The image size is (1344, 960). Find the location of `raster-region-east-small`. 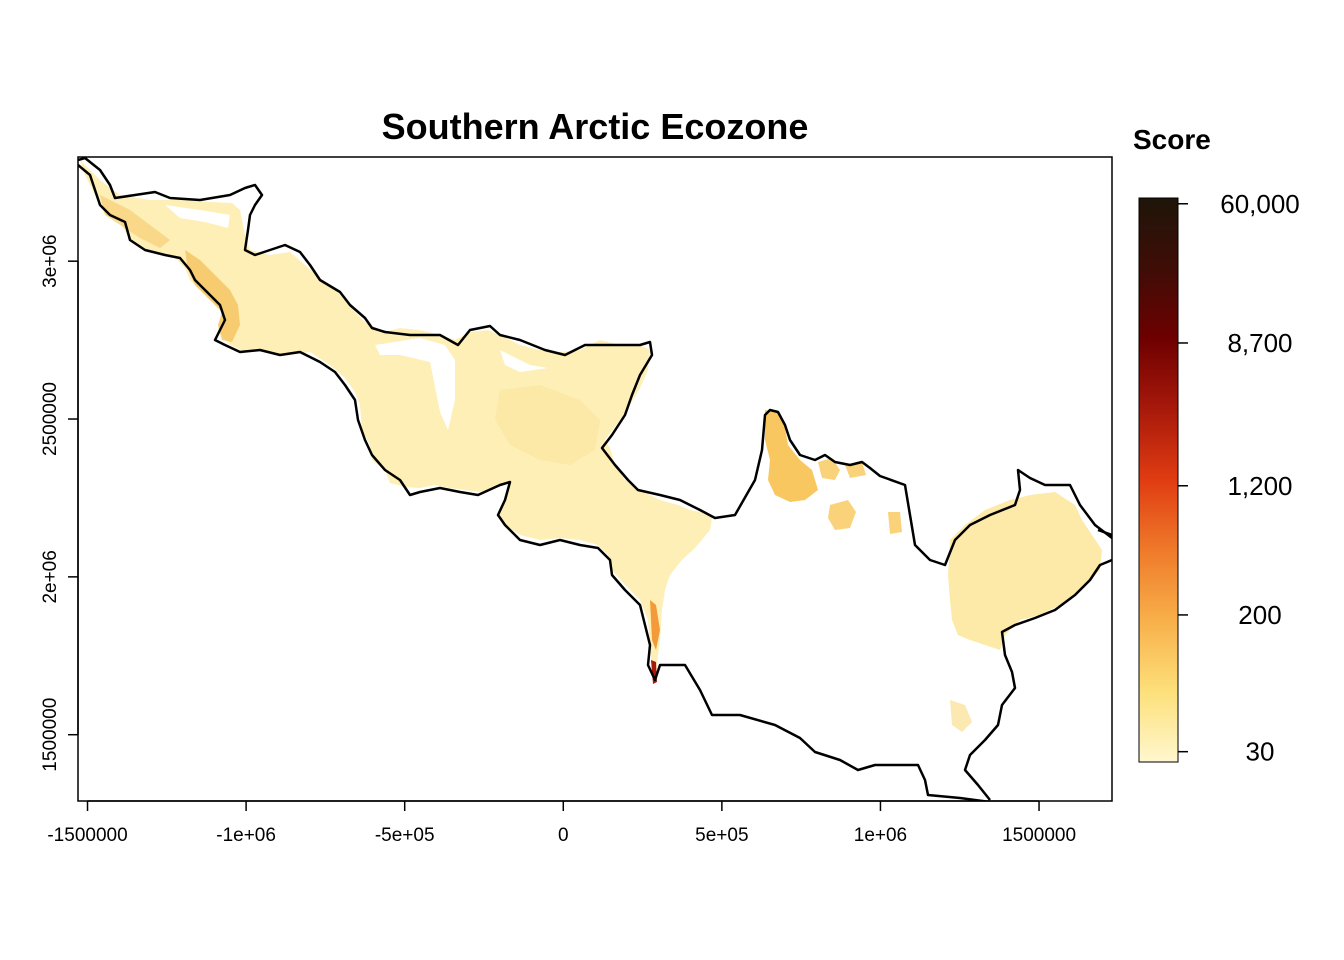

raster-region-east-small is located at coordinates (961, 716).